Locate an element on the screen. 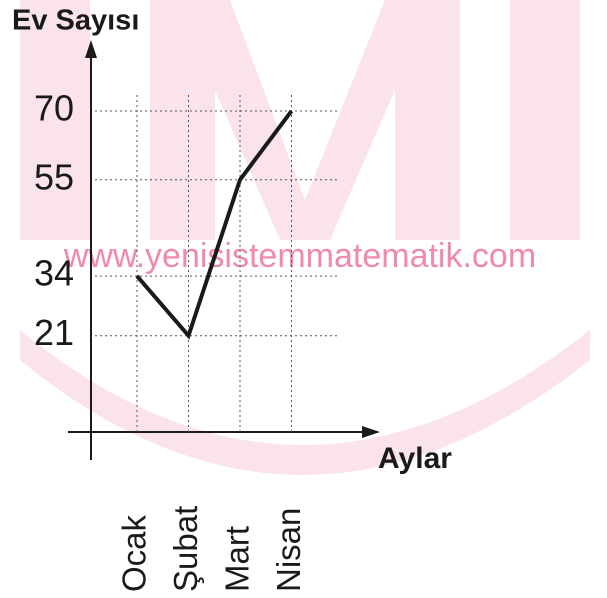 This screenshot has width=607, height=598. watermark-text: www.yenisistemmatematik.com is located at coordinates (299, 256).